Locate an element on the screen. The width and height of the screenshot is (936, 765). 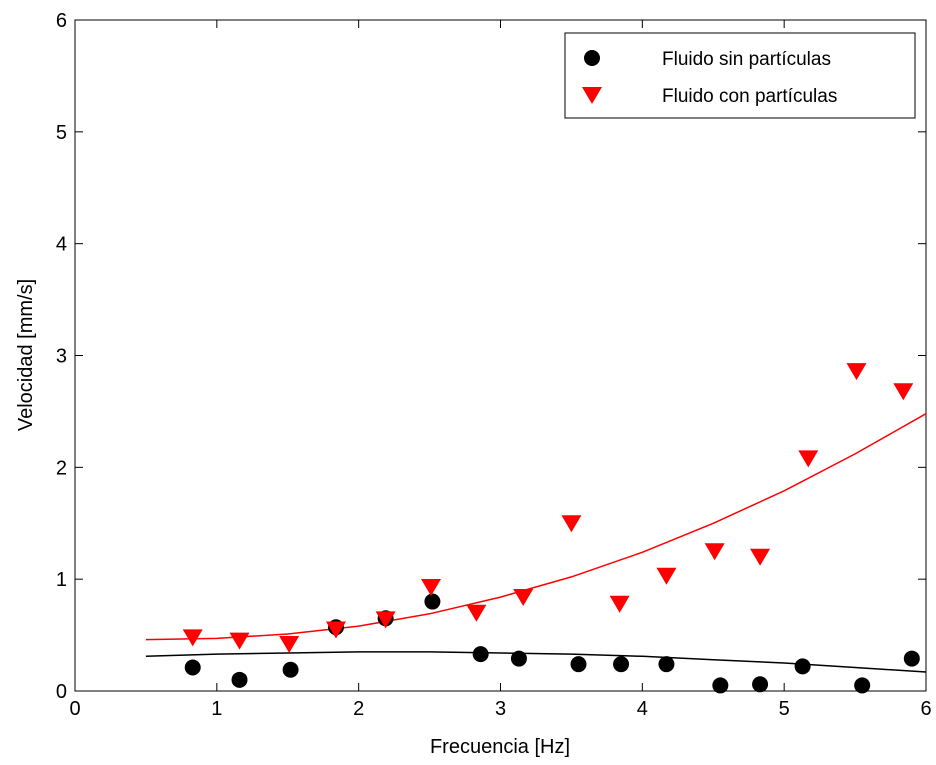
y-tick-label: 2 is located at coordinates (61, 468).